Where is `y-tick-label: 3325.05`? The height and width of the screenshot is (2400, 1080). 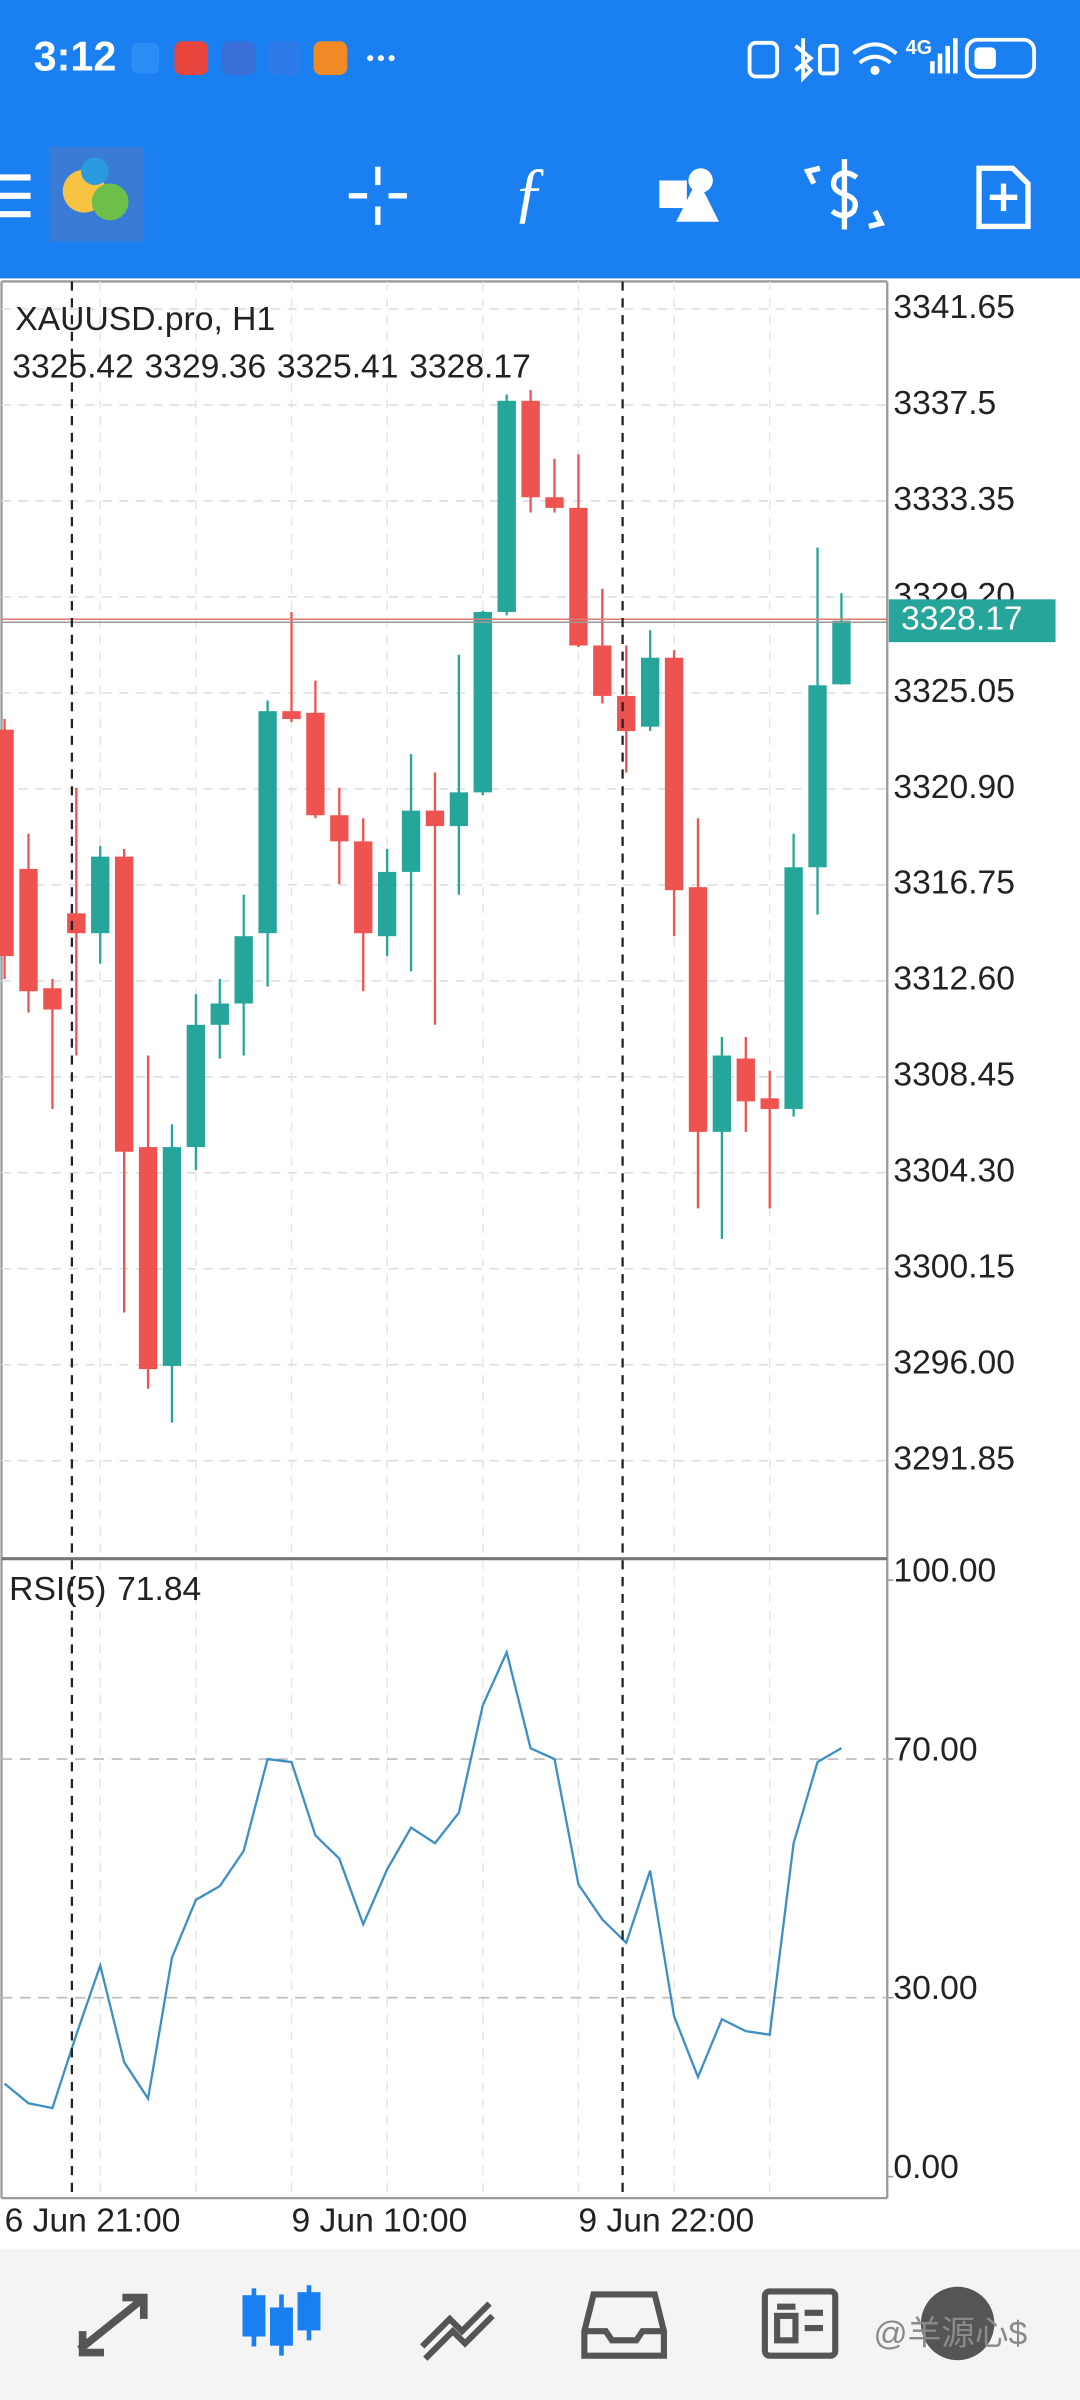 y-tick-label: 3325.05 is located at coordinates (954, 691).